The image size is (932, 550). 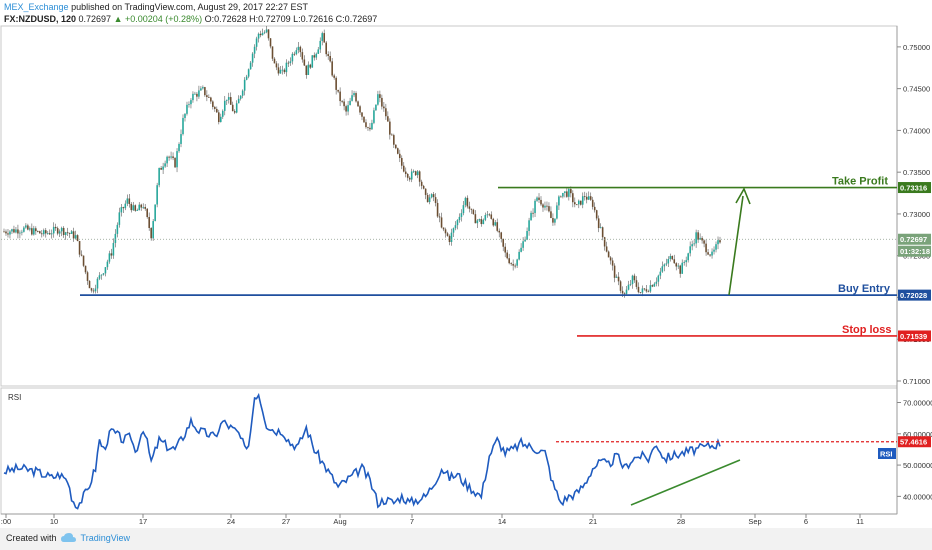 What do you see at coordinates (339, 521) in the screenshot?
I see `time-tick-label: Aug` at bounding box center [339, 521].